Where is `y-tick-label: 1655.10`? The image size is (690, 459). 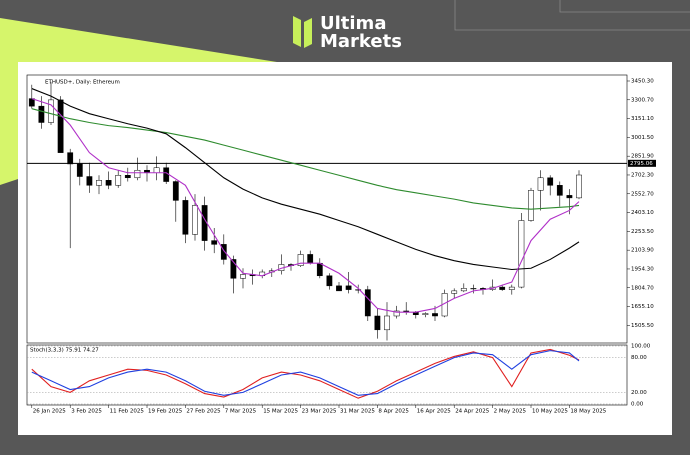 y-tick-label: 1655.10 is located at coordinates (642, 307).